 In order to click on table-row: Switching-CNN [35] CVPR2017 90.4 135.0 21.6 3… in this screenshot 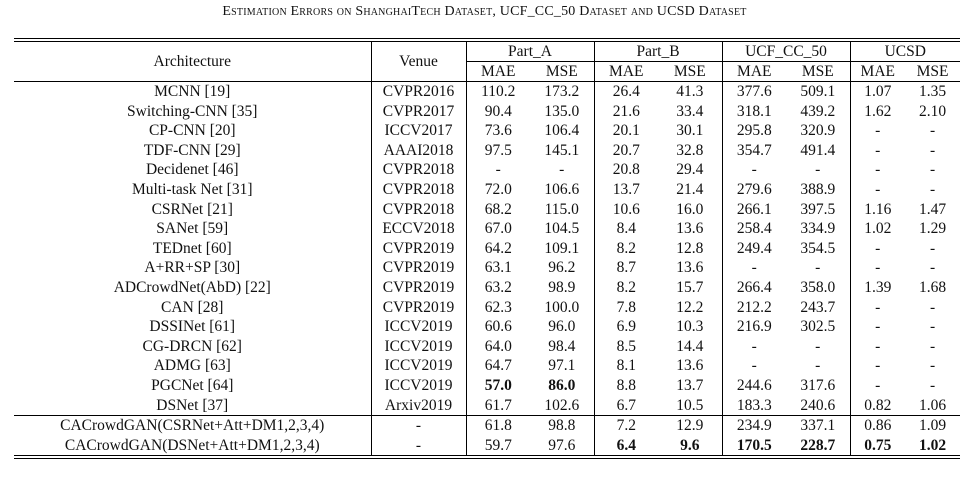, I will do `click(487, 111)`.